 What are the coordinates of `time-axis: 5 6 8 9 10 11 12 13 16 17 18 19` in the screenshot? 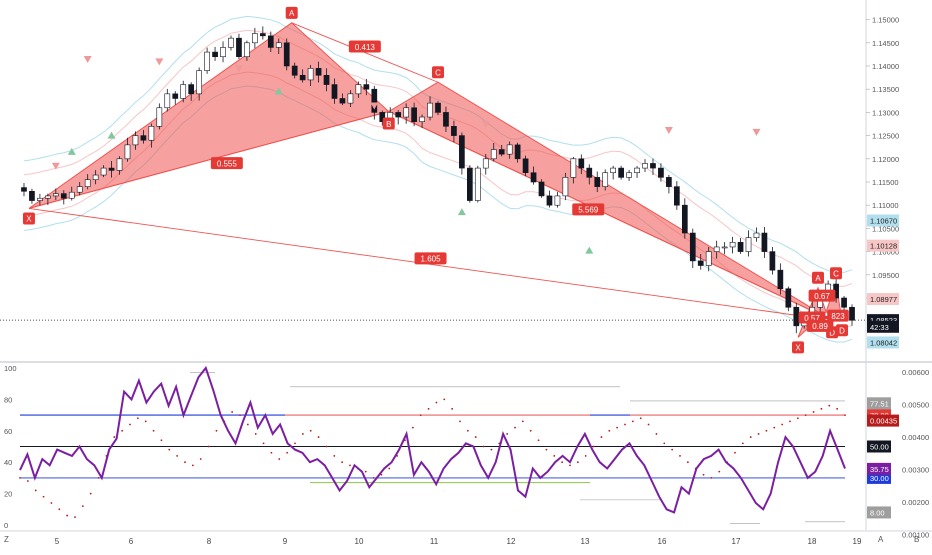 It's located at (466, 538).